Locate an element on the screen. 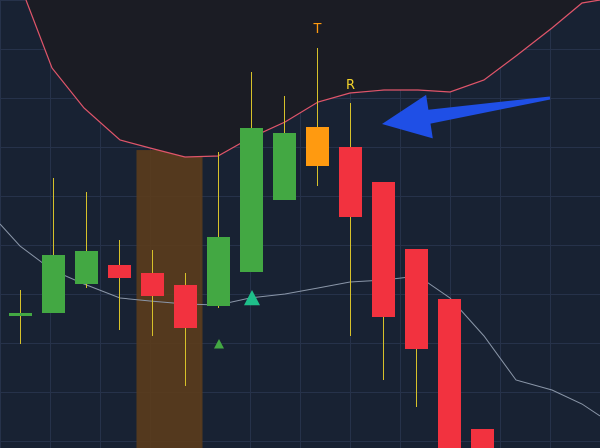 The image size is (600, 448). annotation-labels-layer: TR is located at coordinates (334, 57).